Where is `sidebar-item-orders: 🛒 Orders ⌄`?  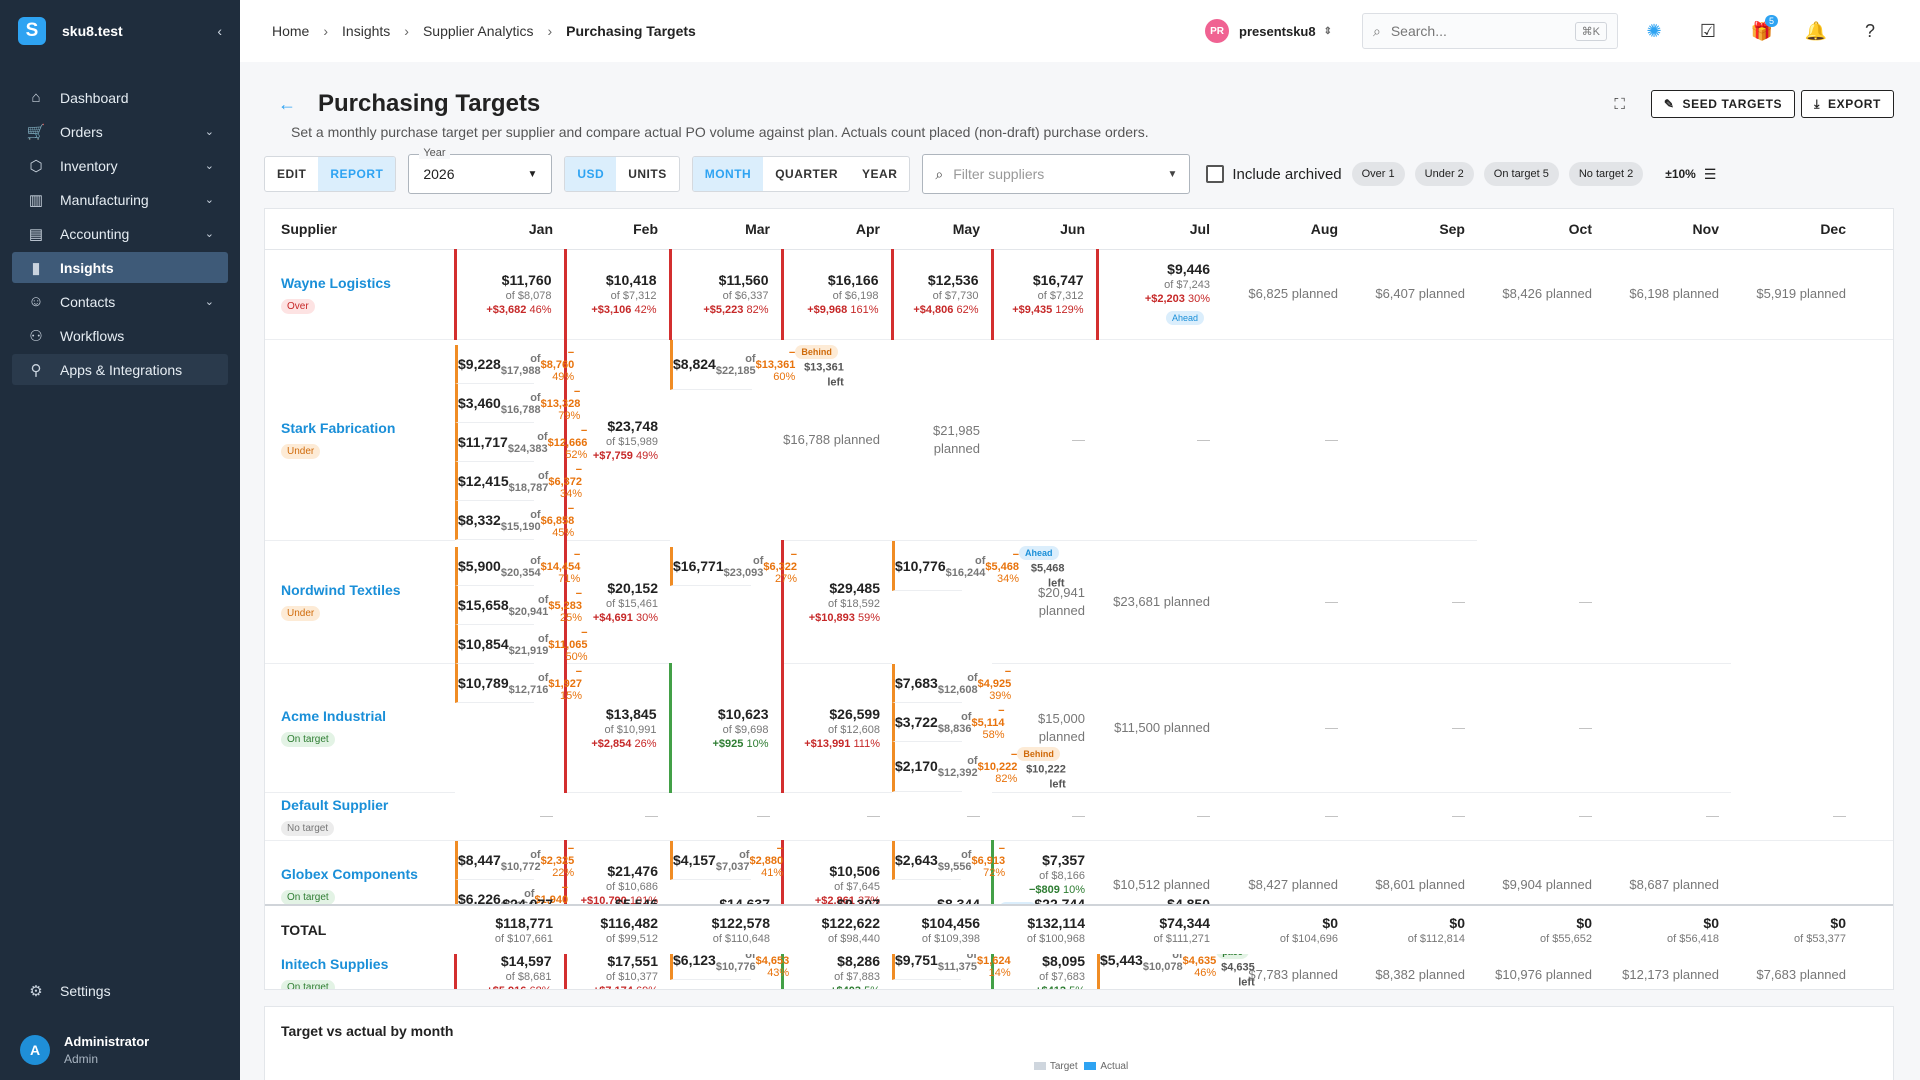 sidebar-item-orders: 🛒 Orders ⌄ is located at coordinates (120, 131).